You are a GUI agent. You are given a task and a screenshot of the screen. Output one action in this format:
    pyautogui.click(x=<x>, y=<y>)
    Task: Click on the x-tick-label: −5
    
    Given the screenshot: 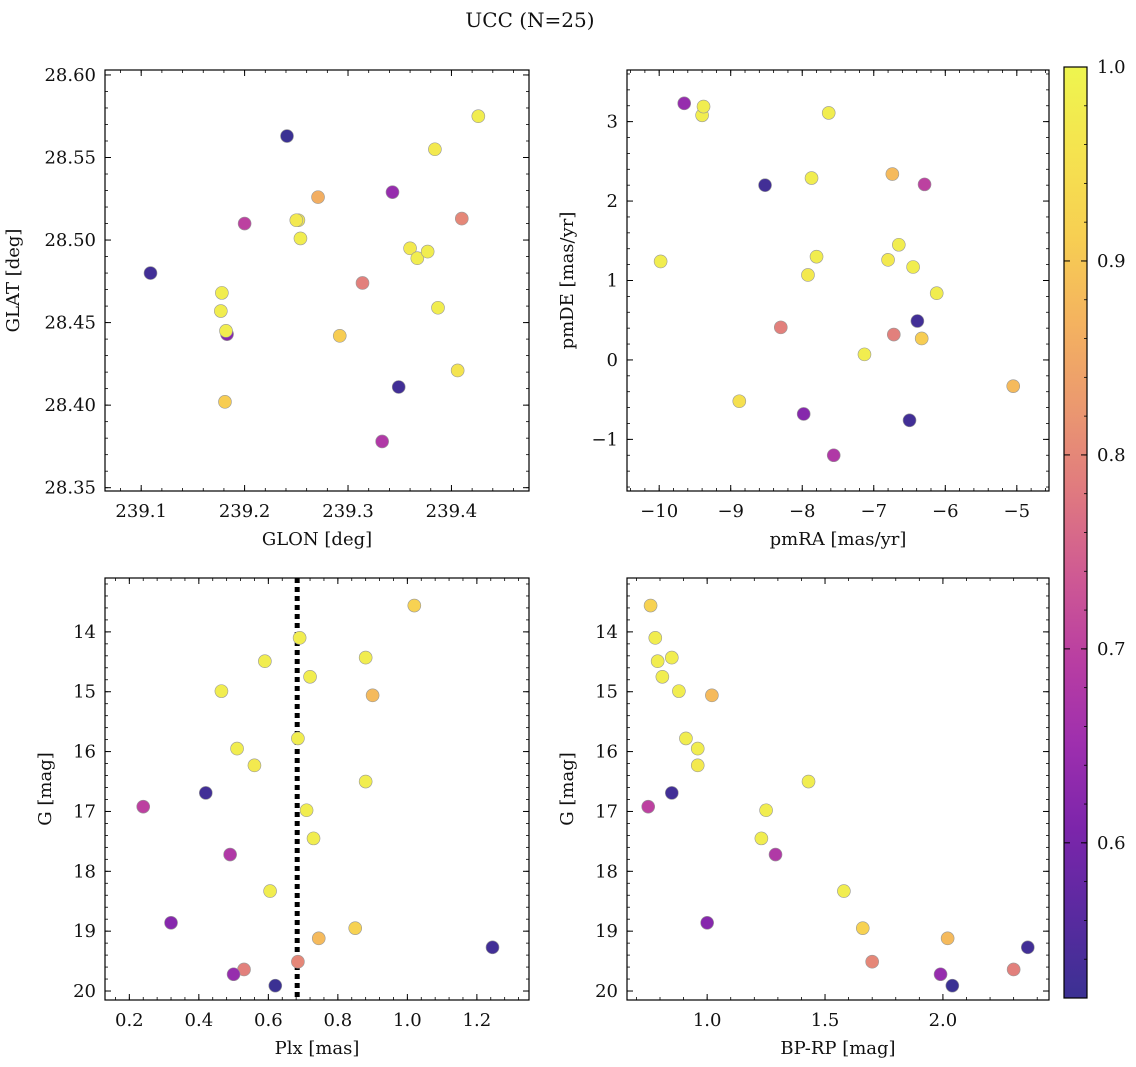 What is the action you would take?
    pyautogui.click(x=1017, y=511)
    